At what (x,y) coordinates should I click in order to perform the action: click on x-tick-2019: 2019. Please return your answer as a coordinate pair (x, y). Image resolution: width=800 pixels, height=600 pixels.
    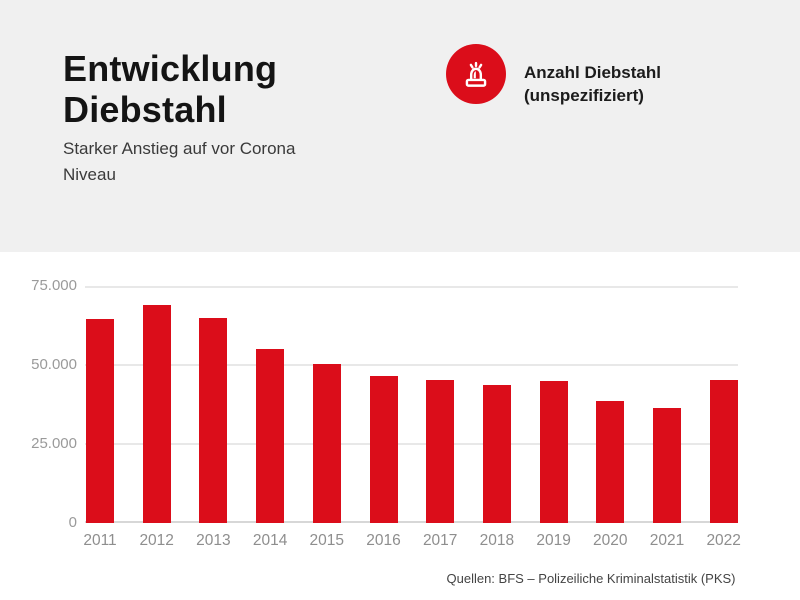
    Looking at the image, I should click on (553, 540).